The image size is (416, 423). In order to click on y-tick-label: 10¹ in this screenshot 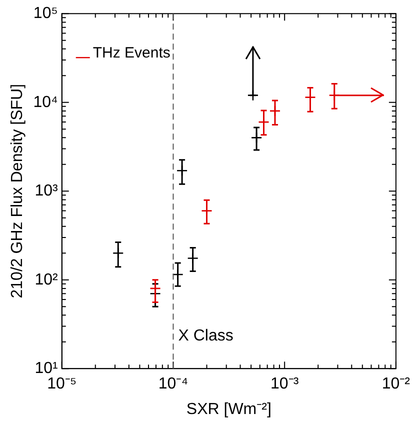, I will do `click(46, 369)`.